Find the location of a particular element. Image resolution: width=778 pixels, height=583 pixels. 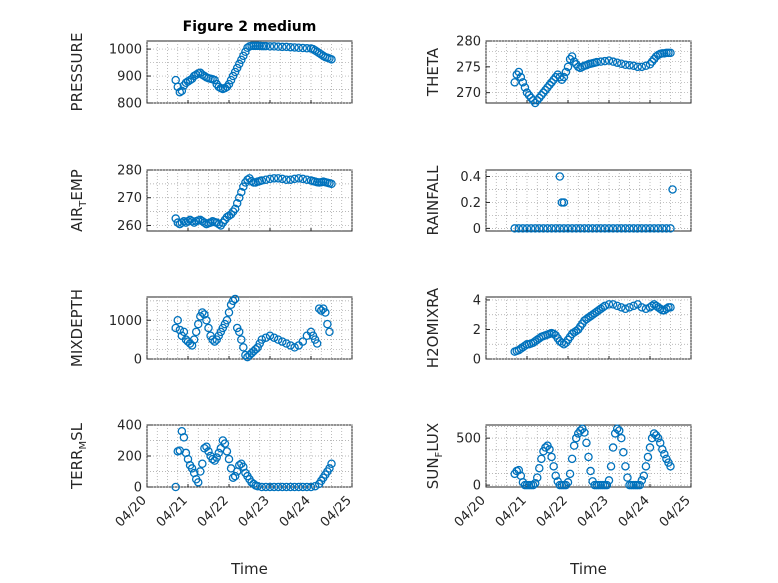

subplot-5: 1000 0 MIXDEPTH is located at coordinates (210, 328).